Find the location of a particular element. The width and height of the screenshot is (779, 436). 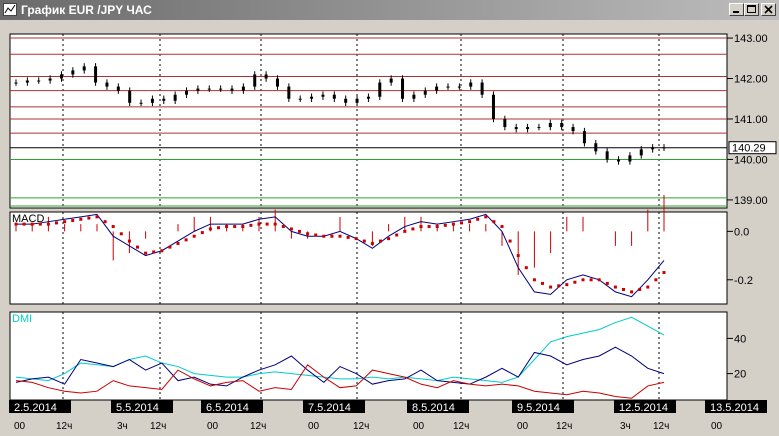

minimize-icon is located at coordinates (736, 12).